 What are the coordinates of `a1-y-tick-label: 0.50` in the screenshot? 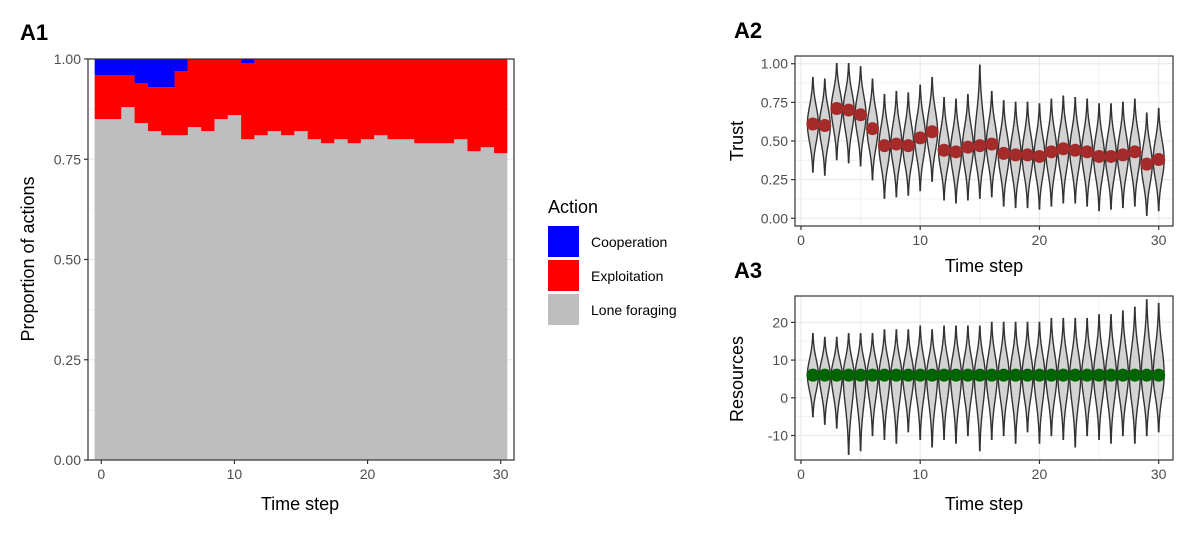 It's located at (67, 260).